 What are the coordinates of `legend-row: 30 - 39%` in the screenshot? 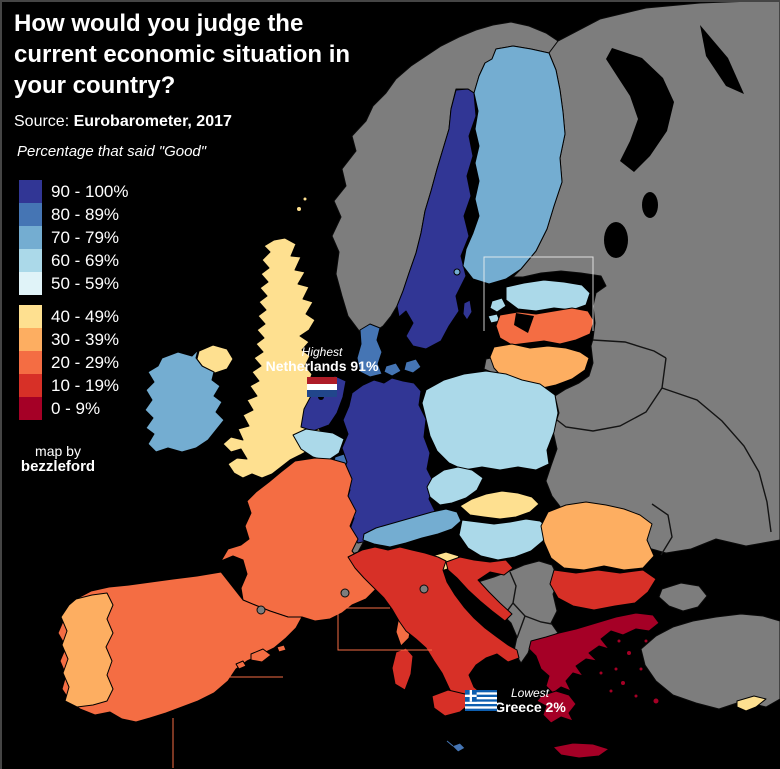 It's located at (74, 339).